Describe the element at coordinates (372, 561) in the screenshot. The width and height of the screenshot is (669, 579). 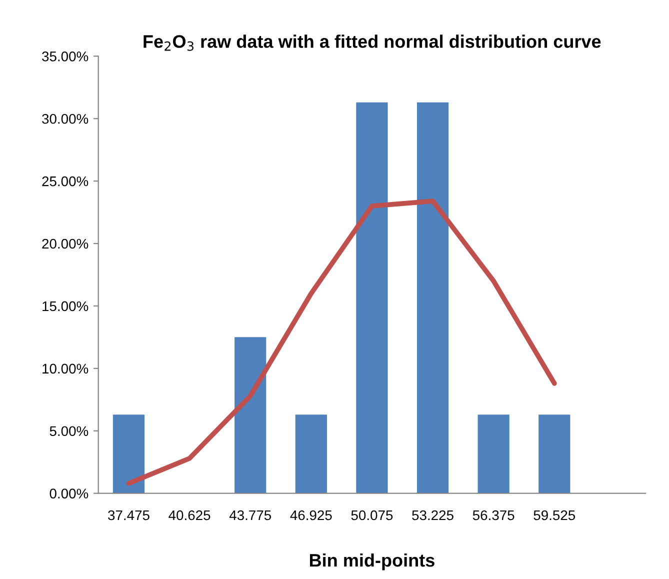
I see `x-axis-title: Bin mid-points` at that location.